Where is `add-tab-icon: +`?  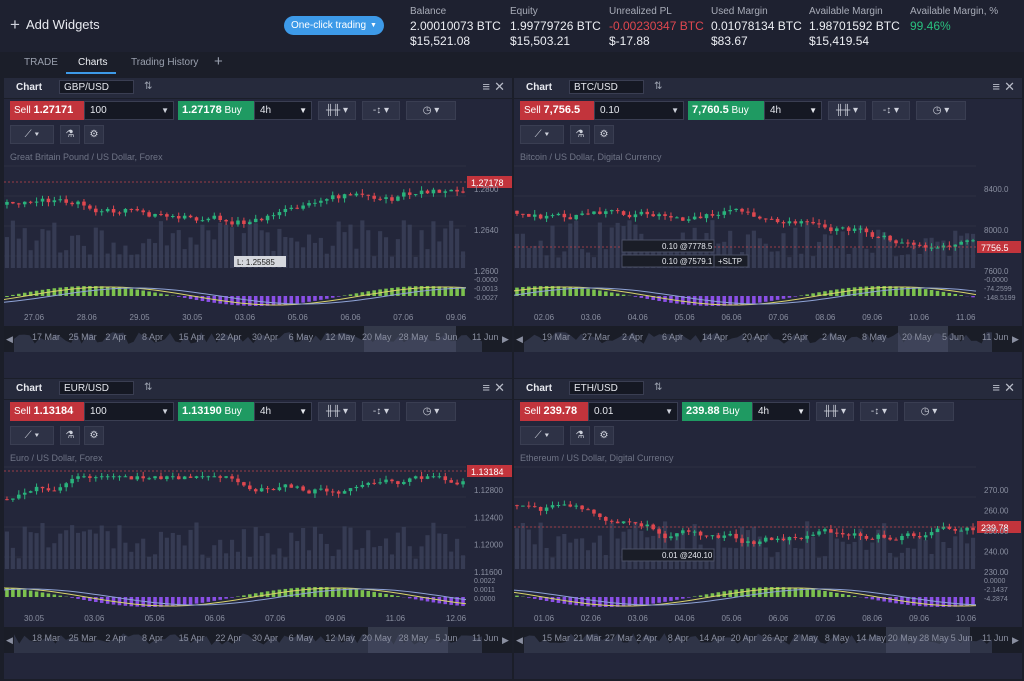
add-tab-icon: + is located at coordinates (218, 61).